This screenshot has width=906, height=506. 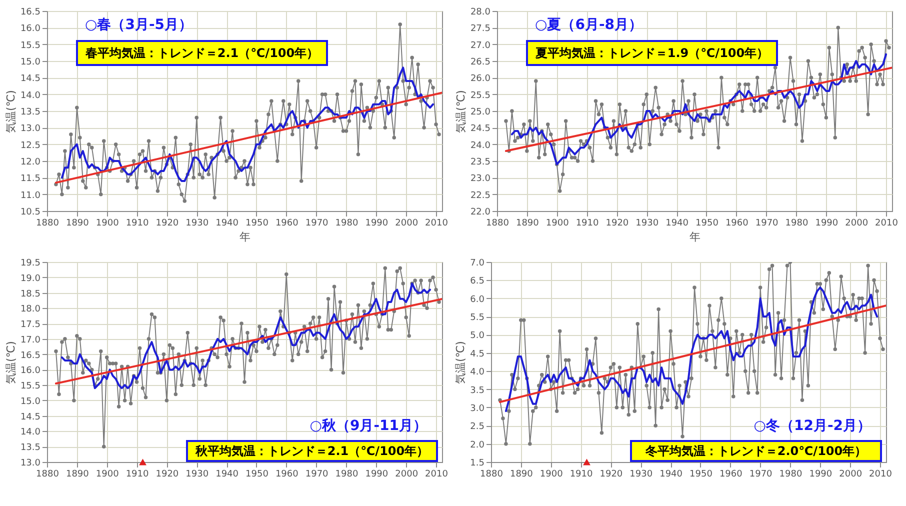 What do you see at coordinates (480, 13) in the screenshot?
I see `y-tick-label: 28.0` at bounding box center [480, 13].